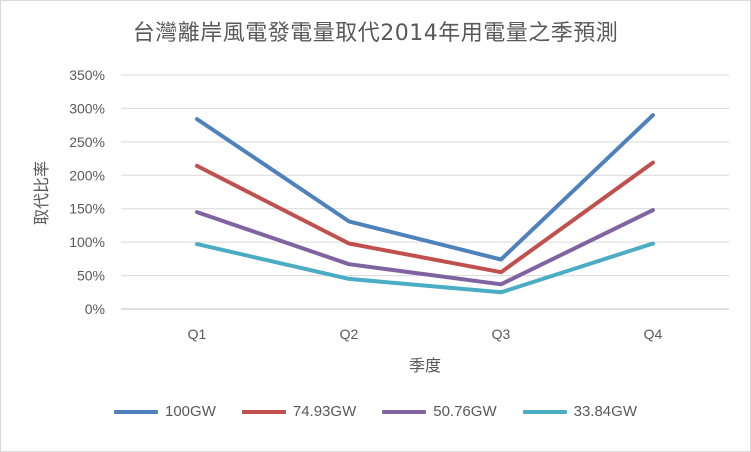 The image size is (751, 452). I want to click on chart-title: 台灣離岸風電發電量取代2014年用電量之季預測, so click(375, 33).